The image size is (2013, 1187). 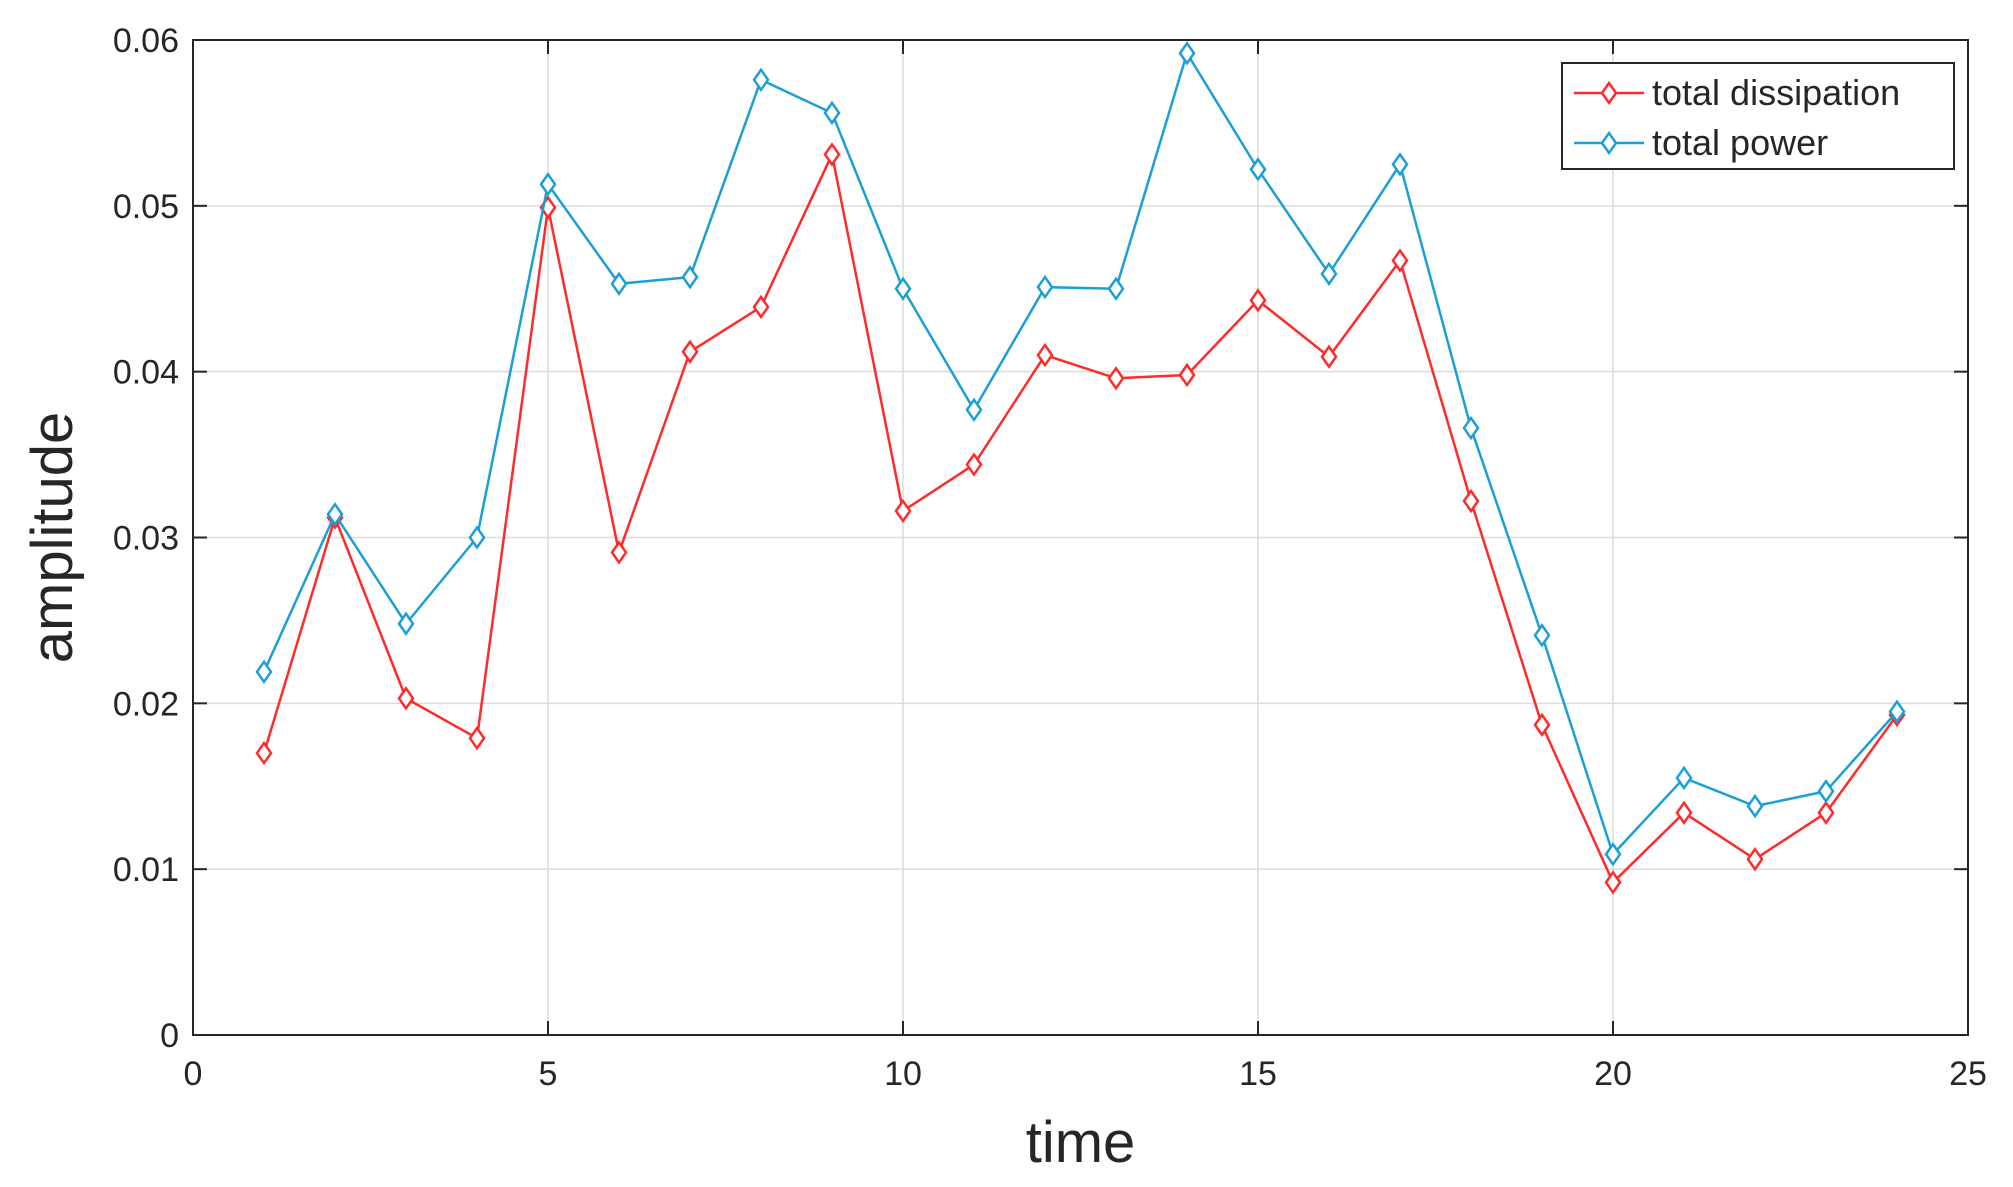 I want to click on y-tick-label: 0.01, so click(x=146, y=870).